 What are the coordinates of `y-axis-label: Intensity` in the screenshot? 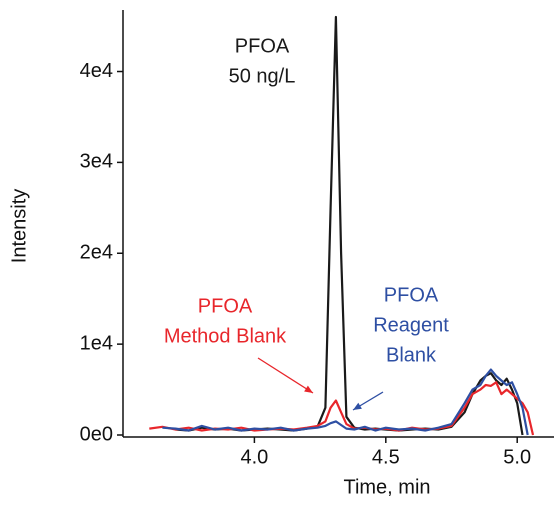 It's located at (19, 226).